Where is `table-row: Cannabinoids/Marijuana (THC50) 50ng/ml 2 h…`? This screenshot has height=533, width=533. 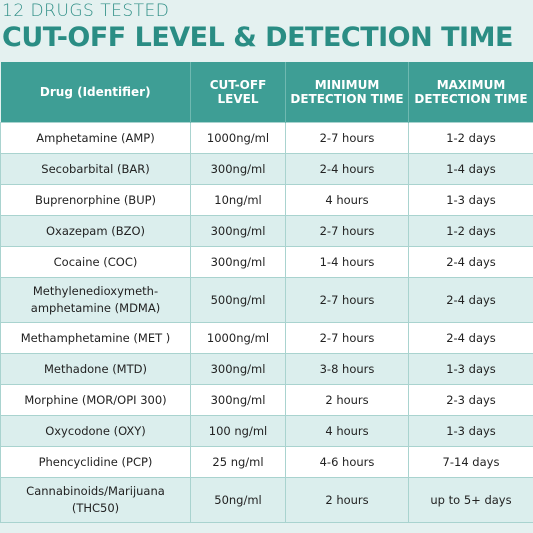
table-row: Cannabinoids/Marijuana (THC50) 50ng/ml 2 h… is located at coordinates (266, 500).